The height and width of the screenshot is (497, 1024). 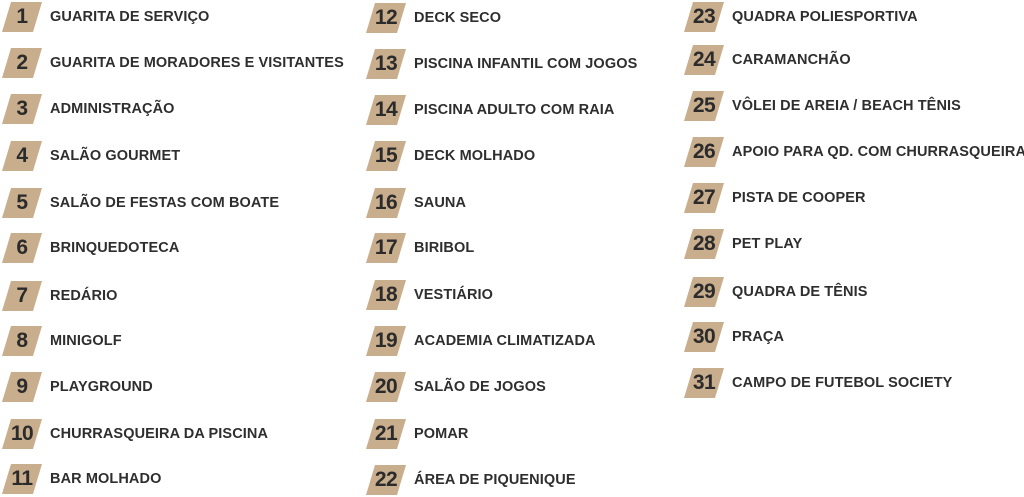 I want to click on legend-item: 22 ÁREA DE PIQUENIQUE, so click(x=471, y=480).